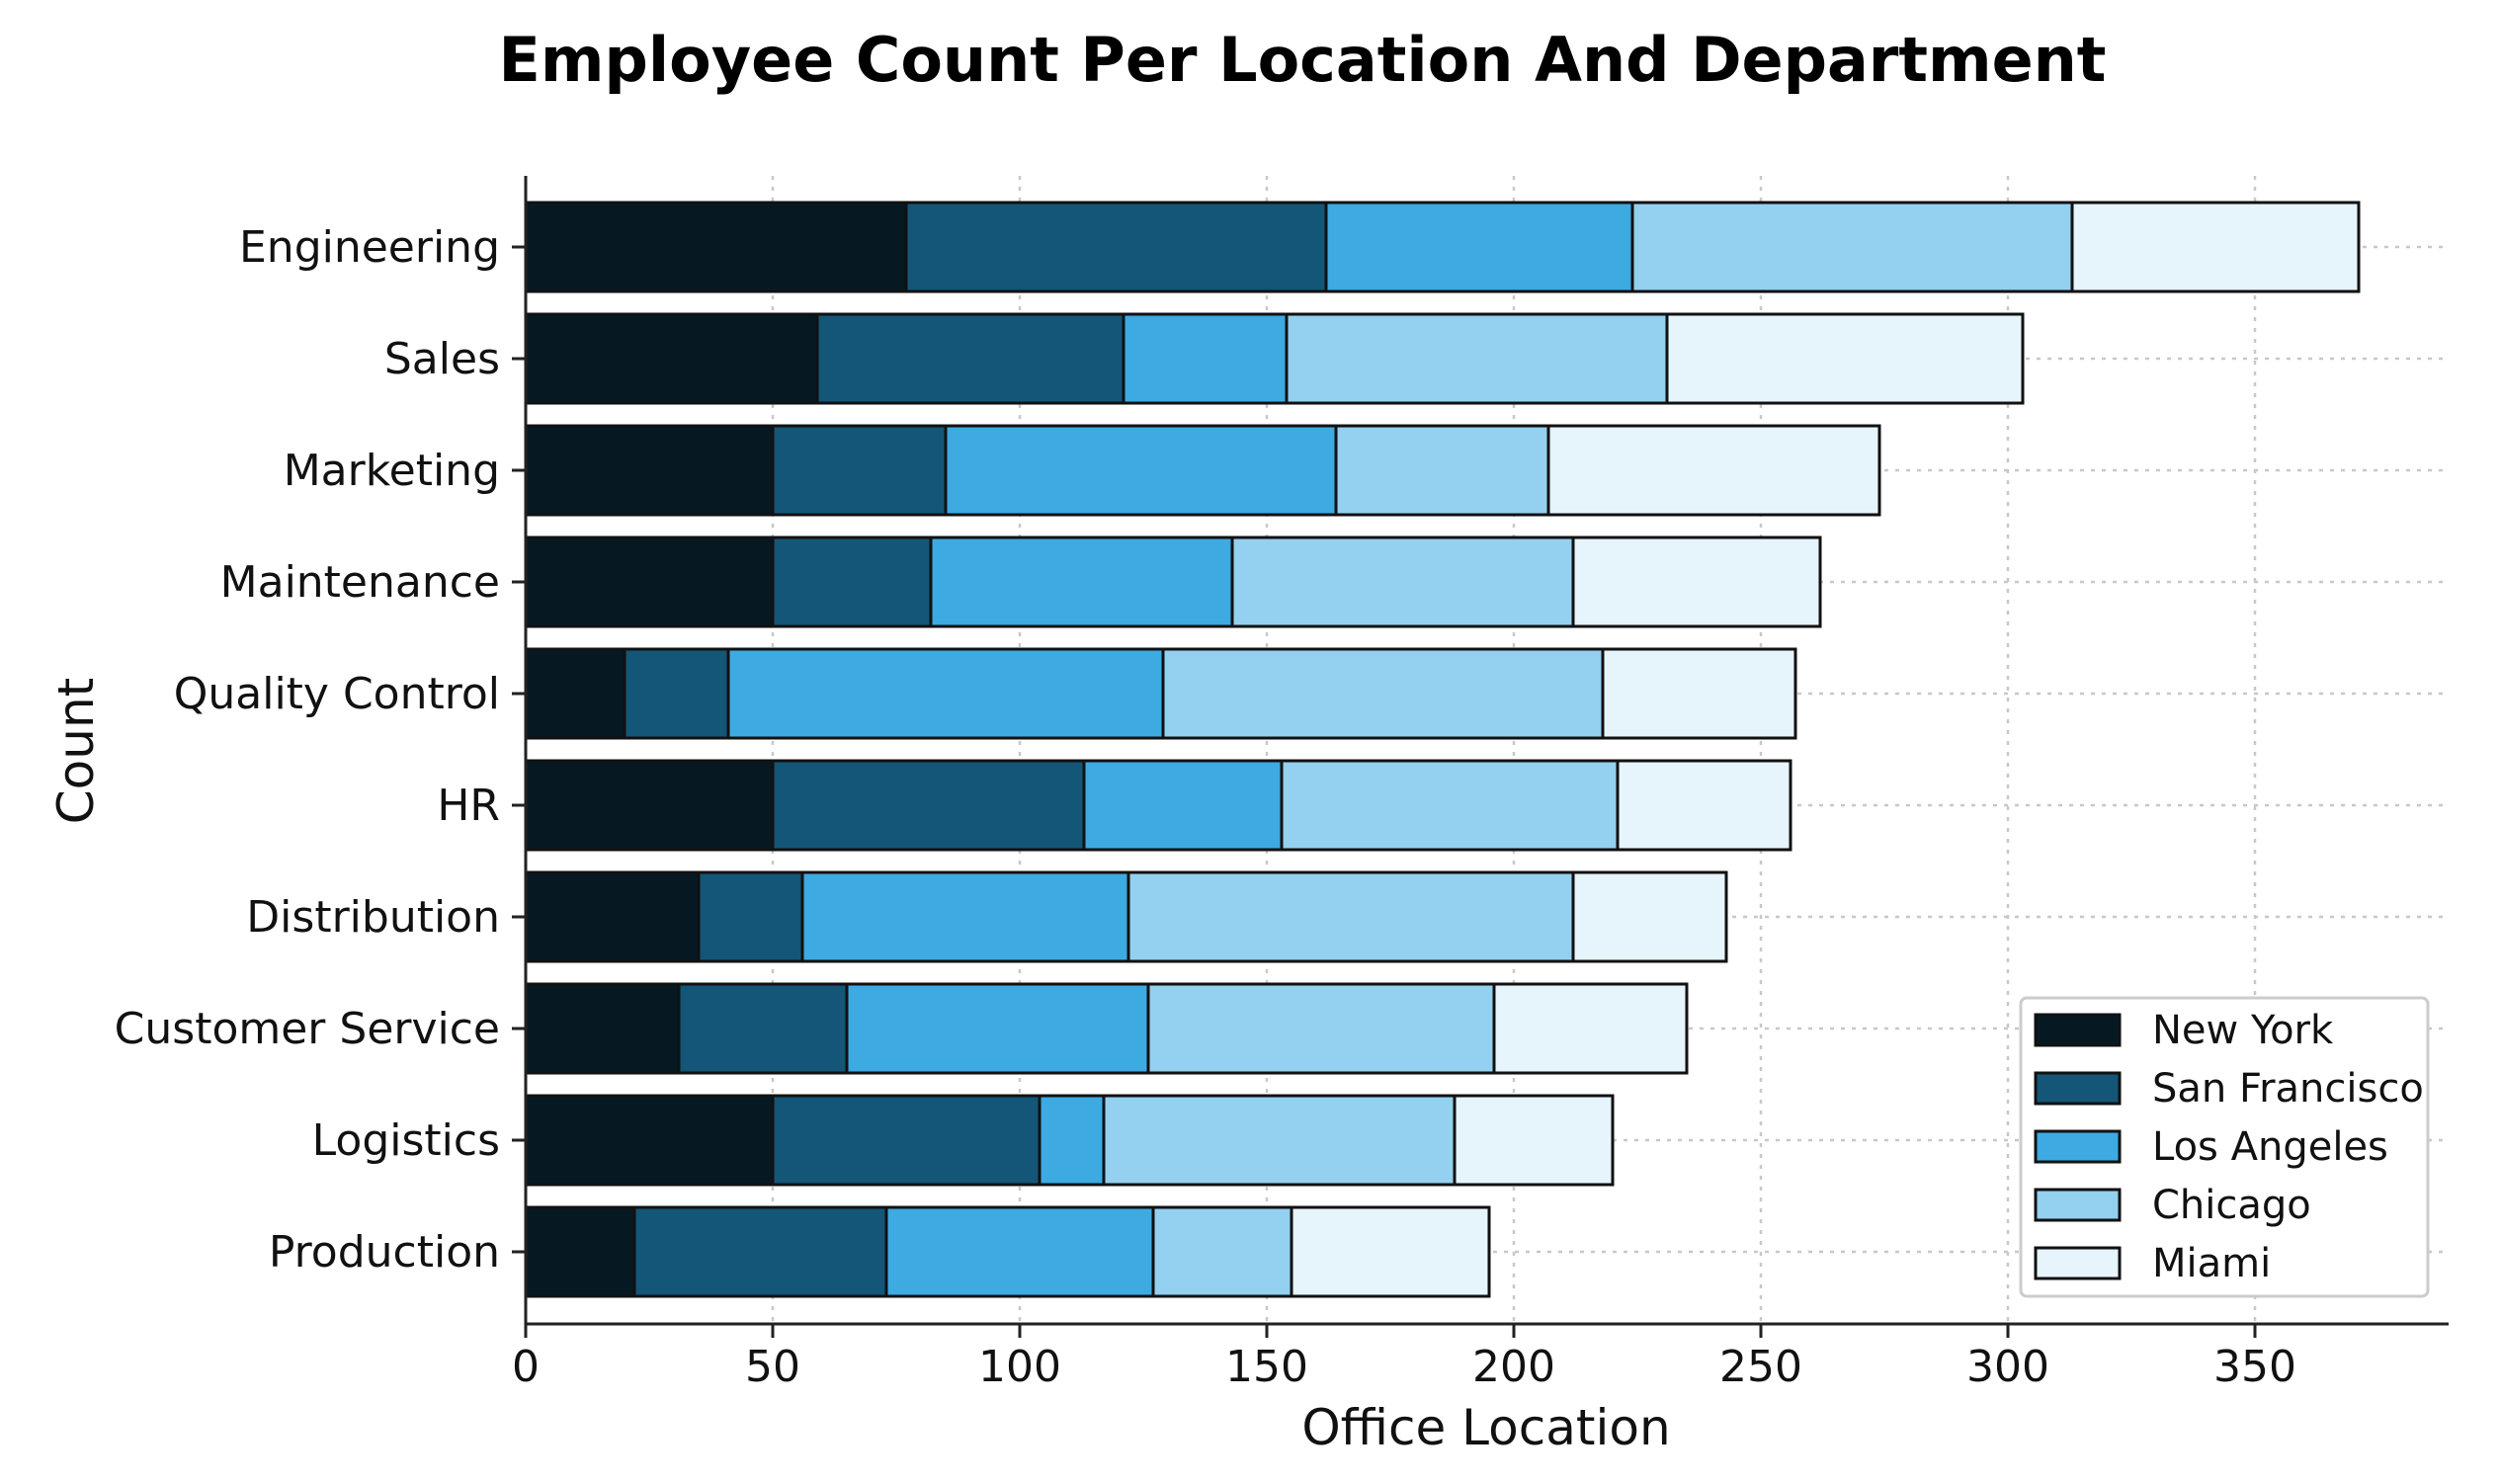  Describe the element at coordinates (772, 1367) in the screenshot. I see `x-tick-label: 50` at that location.